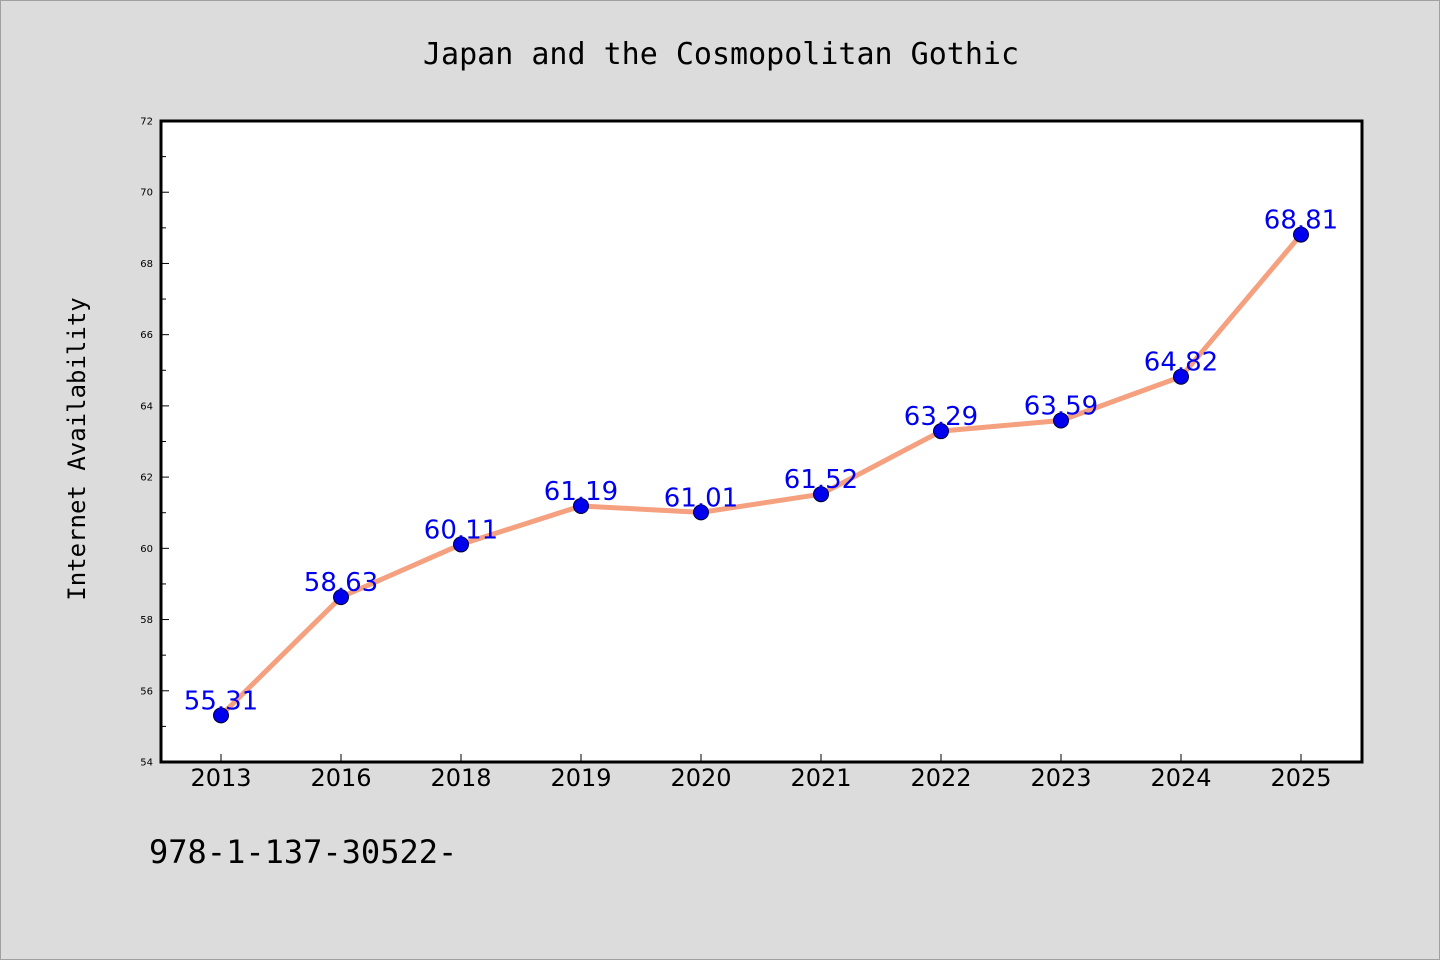 The width and height of the screenshot is (1440, 960). What do you see at coordinates (303, 852) in the screenshot?
I see `footer-note: 978-1-137-30522-` at bounding box center [303, 852].